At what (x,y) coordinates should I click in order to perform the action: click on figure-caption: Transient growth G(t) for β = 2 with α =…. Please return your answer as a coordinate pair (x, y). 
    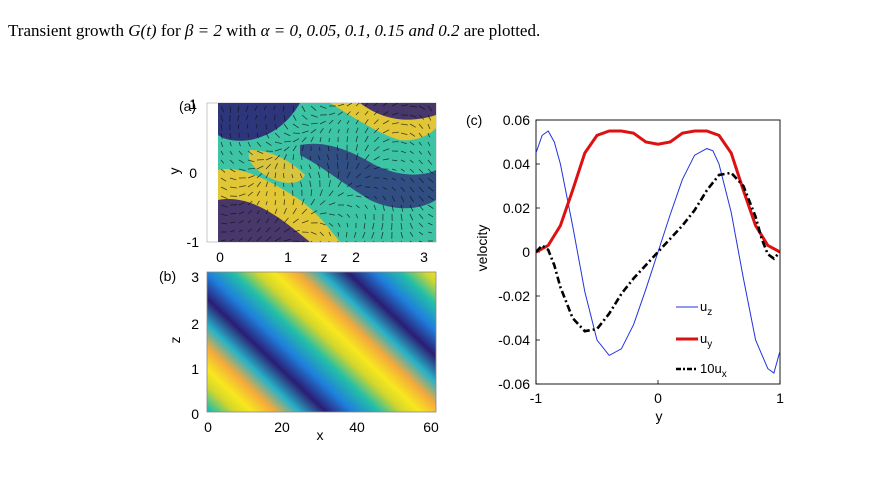
    Looking at the image, I should click on (274, 31).